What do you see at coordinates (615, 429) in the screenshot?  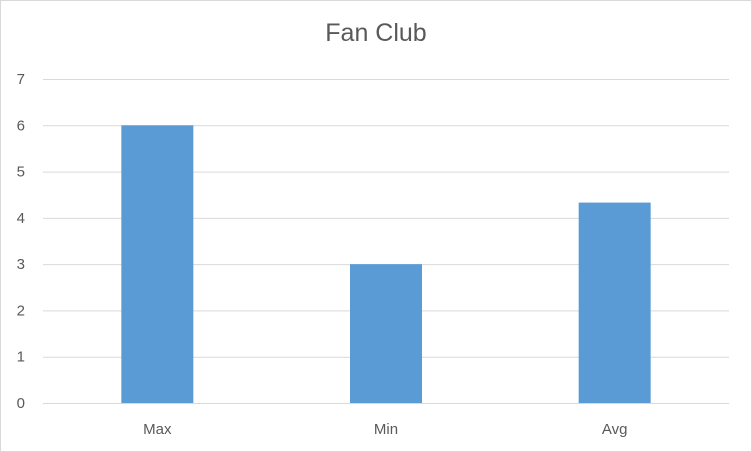 I see `x-tick-label-avg: Avg` at bounding box center [615, 429].